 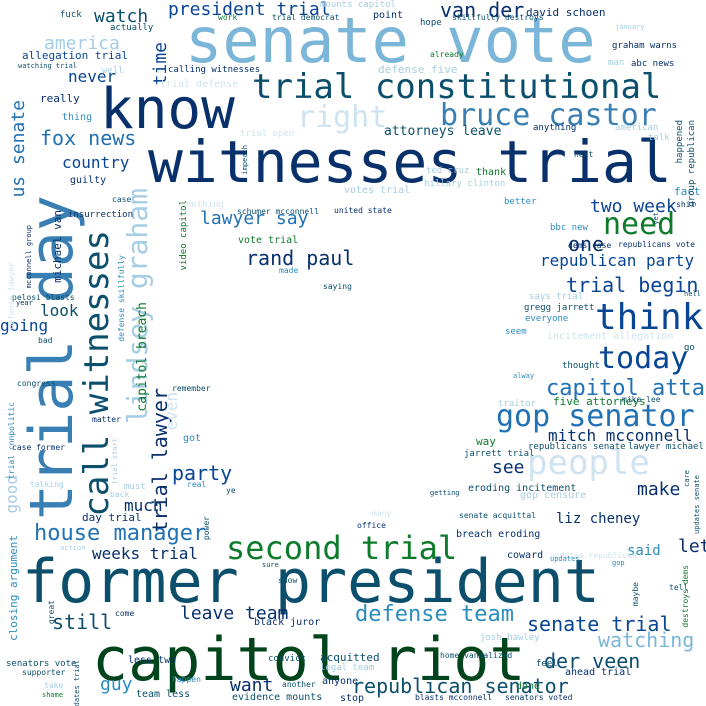 What do you see at coordinates (581, 366) in the screenshot?
I see `word: thought` at bounding box center [581, 366].